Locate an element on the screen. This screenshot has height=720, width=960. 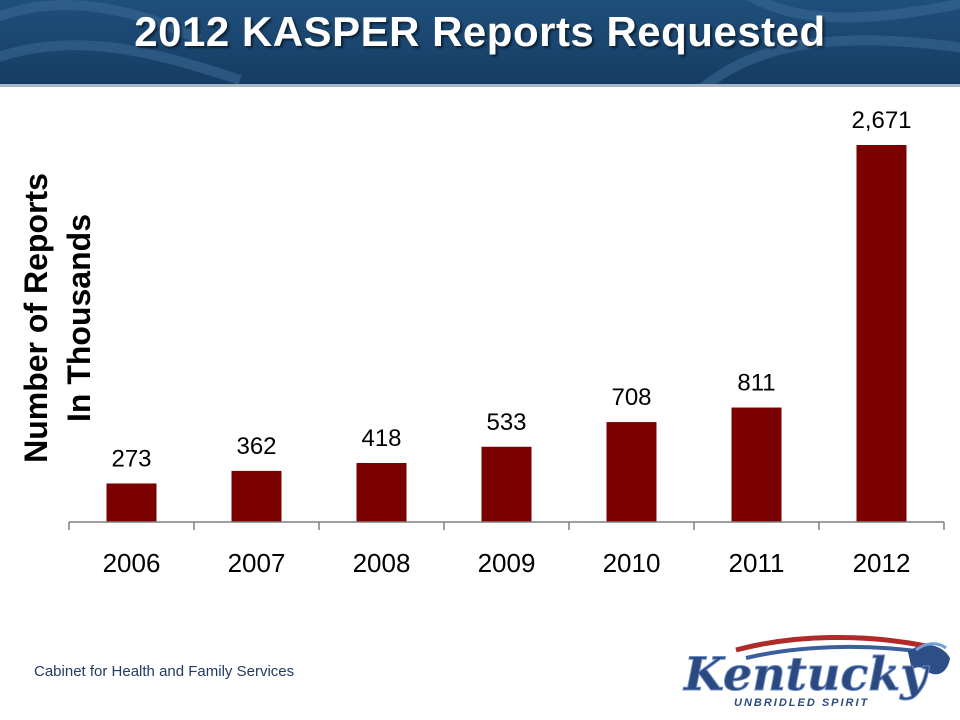
y-axis-label-line-2: In Thousands is located at coordinates (79, 318).